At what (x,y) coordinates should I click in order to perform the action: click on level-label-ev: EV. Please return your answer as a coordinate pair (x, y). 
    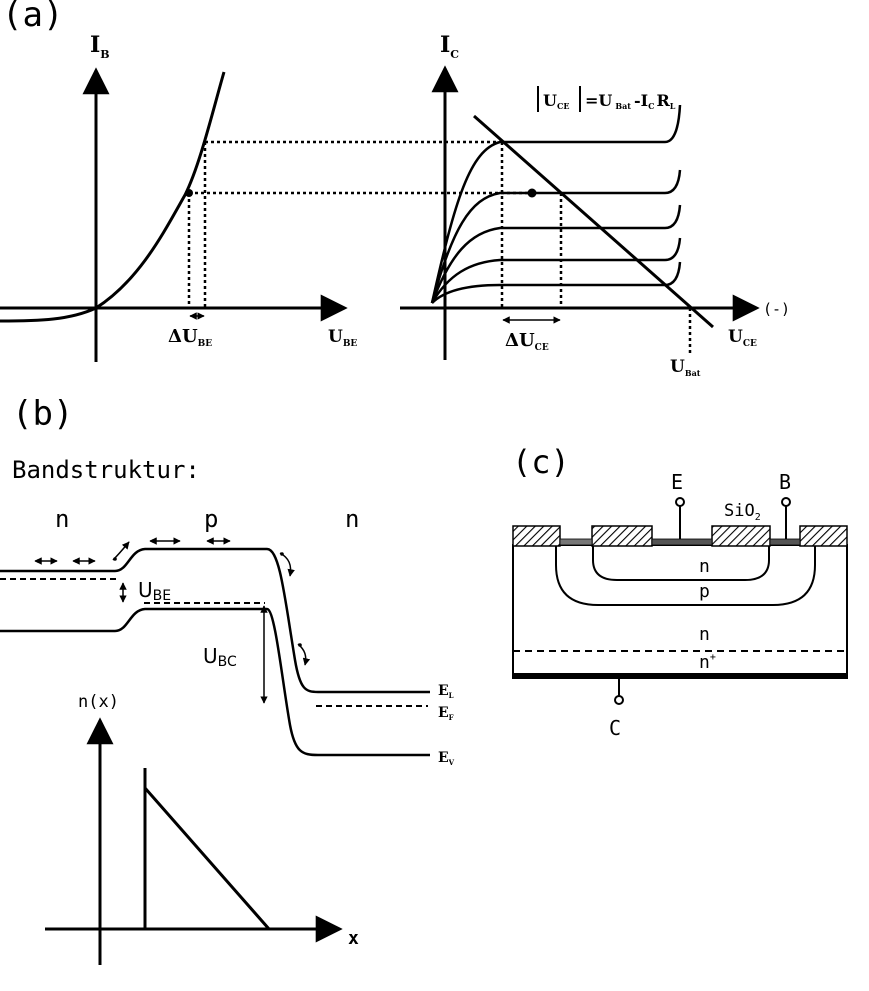
    Looking at the image, I should click on (446, 758).